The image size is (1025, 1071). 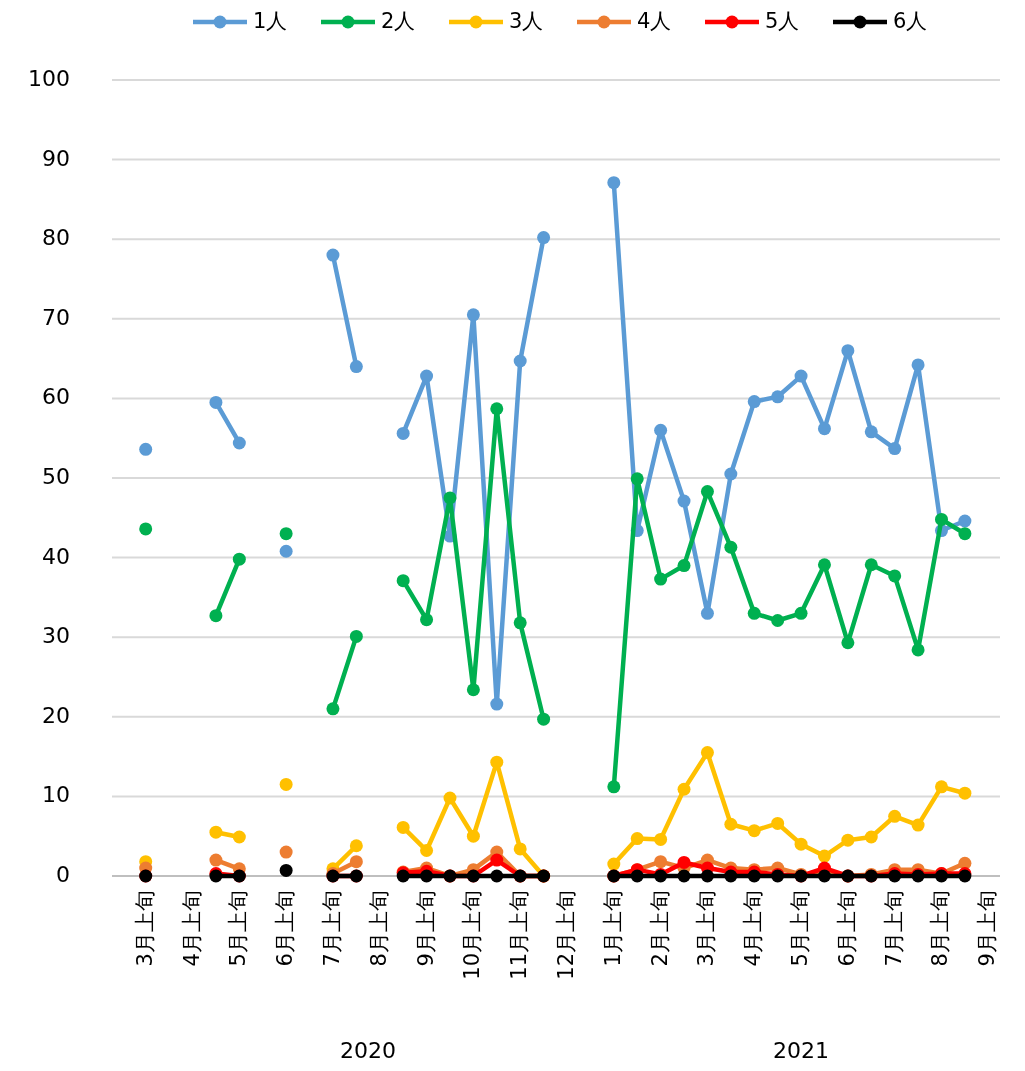 I want to click on y-tick-label: 100, so click(x=49, y=78).